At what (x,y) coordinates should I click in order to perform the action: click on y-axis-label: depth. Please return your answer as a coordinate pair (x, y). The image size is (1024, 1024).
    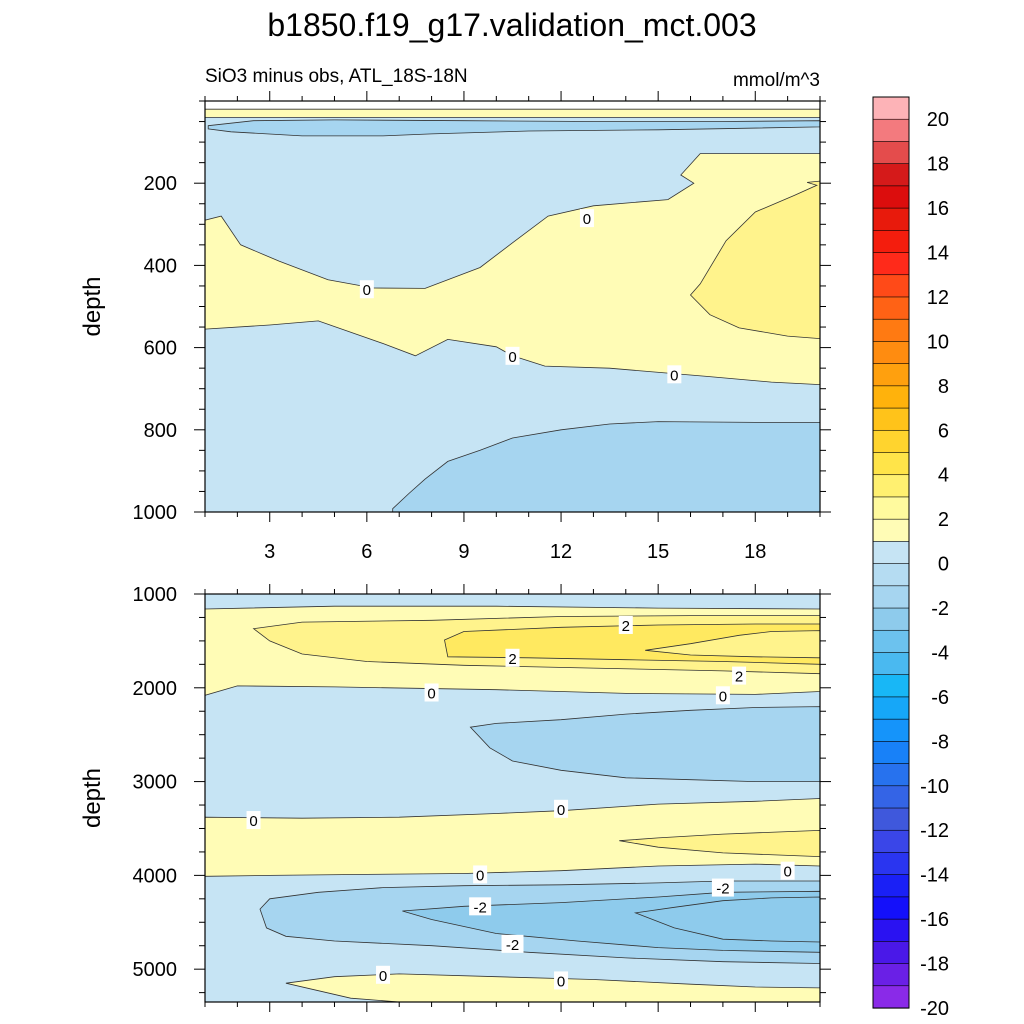
    Looking at the image, I should click on (92, 798).